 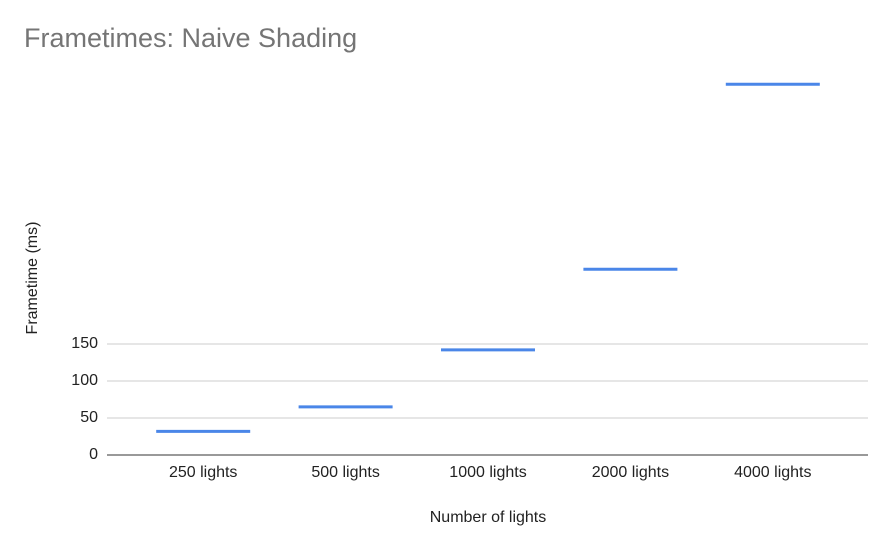 I want to click on x-axis-label: Number of lights, so click(x=488, y=517).